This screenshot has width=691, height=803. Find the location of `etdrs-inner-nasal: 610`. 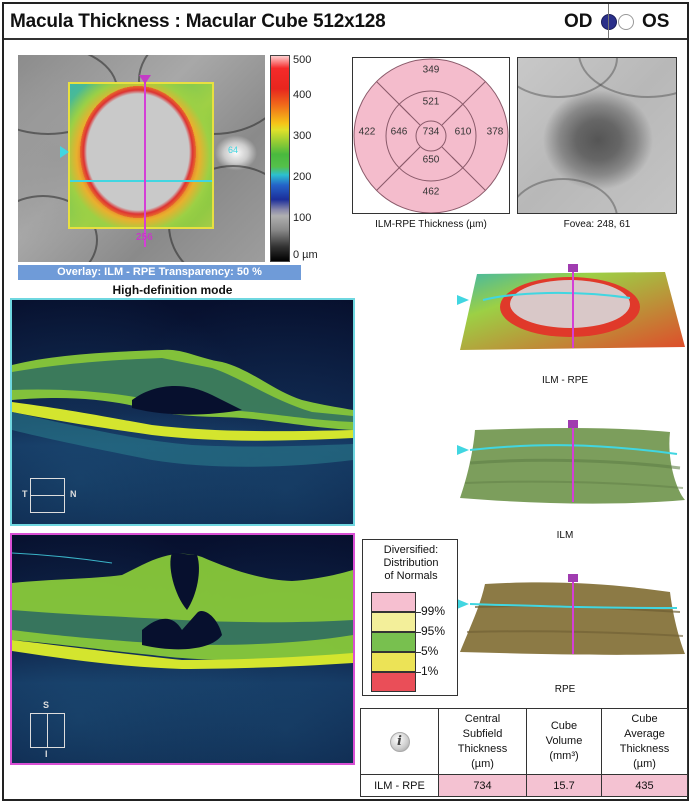

etdrs-inner-nasal: 610 is located at coordinates (463, 132).